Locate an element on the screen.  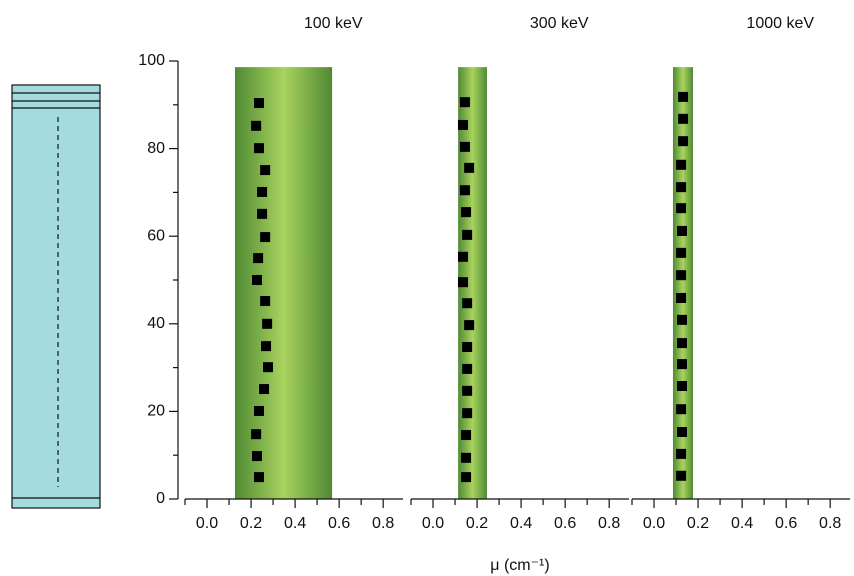
y-tick-label: 60 is located at coordinates (156, 235).